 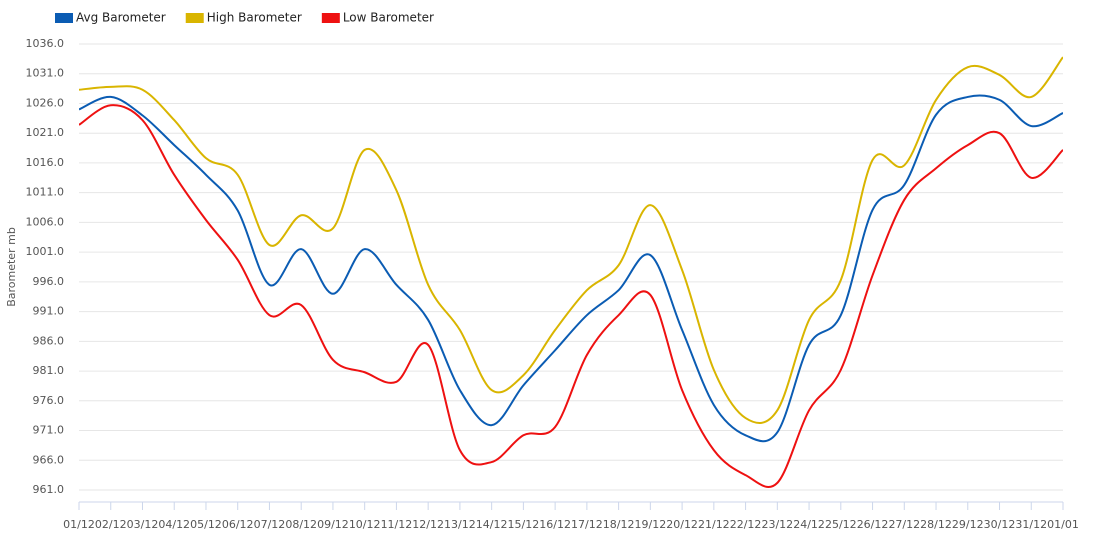 What do you see at coordinates (1031, 524) in the screenshot?
I see `x-tick-label: 31/12` at bounding box center [1031, 524].